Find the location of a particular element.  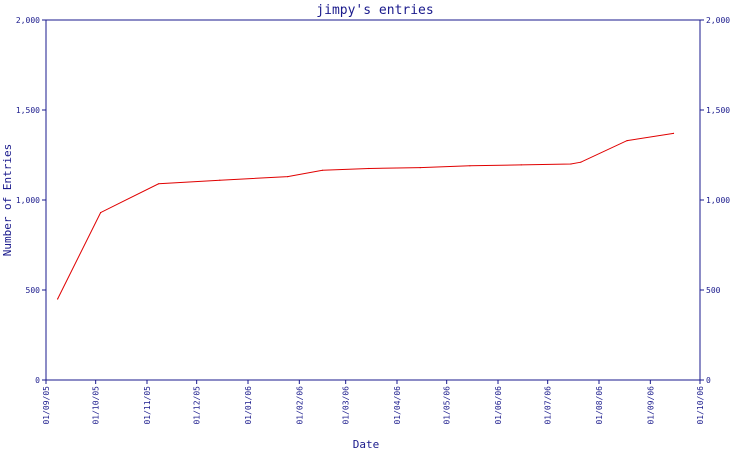

x-tick-label: 01/03/06 is located at coordinates (346, 405).